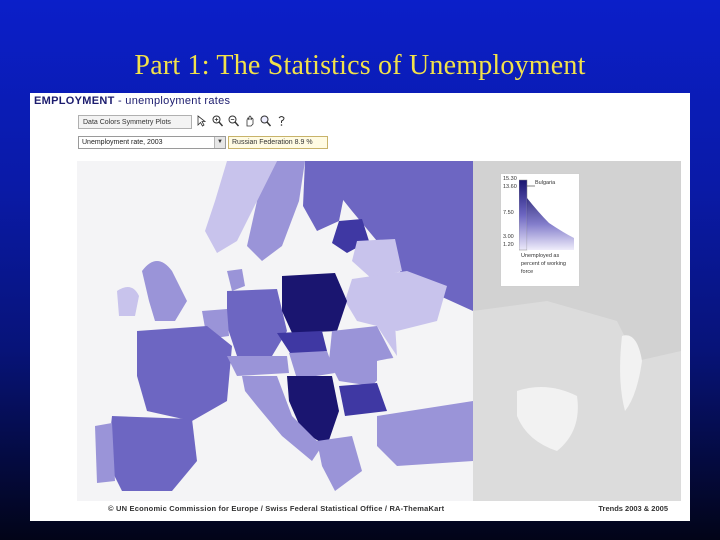 This screenshot has width=720, height=540. What do you see at coordinates (363, 399) in the screenshot?
I see `region-bulgaria` at bounding box center [363, 399].